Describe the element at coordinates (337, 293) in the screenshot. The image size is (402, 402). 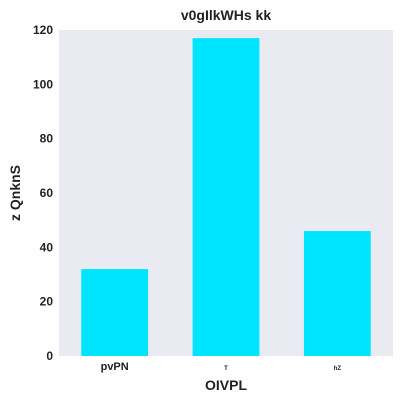
I see `bar-hZ` at that location.